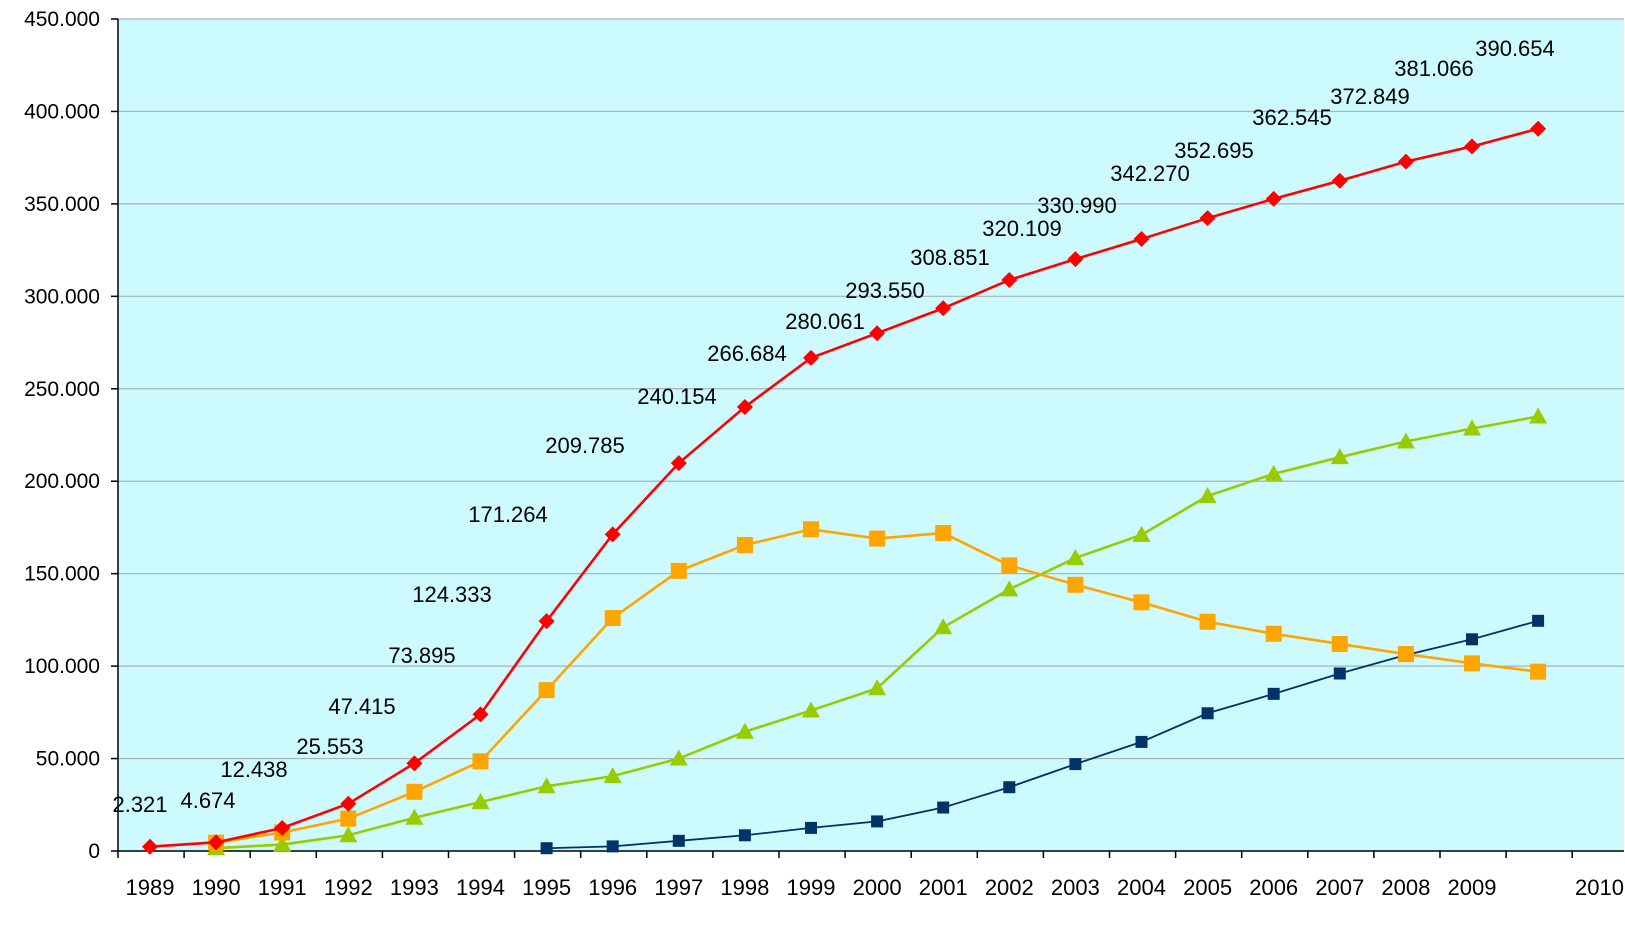  I want to click on y-tick-label: 400.000, so click(62, 111).